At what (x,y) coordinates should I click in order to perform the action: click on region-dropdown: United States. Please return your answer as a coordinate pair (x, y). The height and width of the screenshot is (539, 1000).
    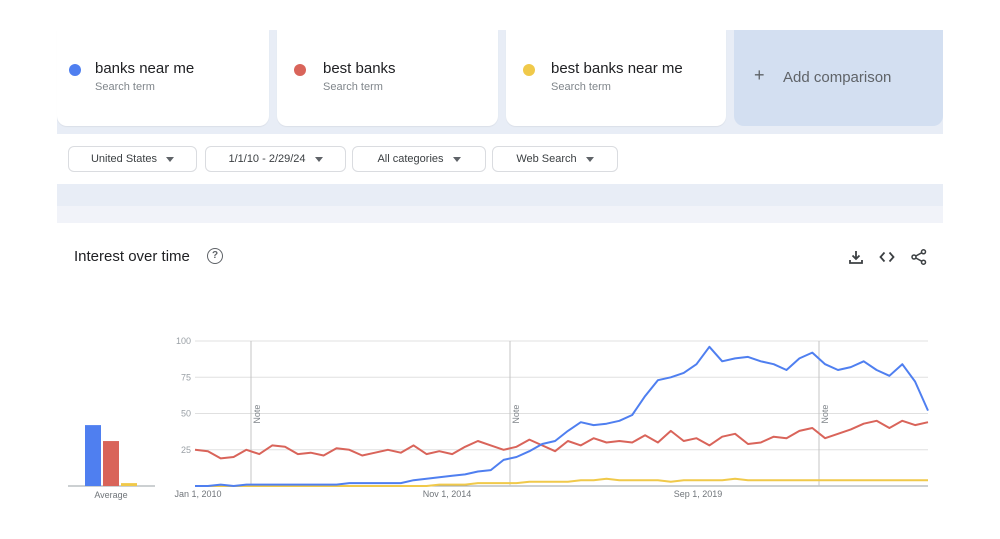
    Looking at the image, I should click on (132, 159).